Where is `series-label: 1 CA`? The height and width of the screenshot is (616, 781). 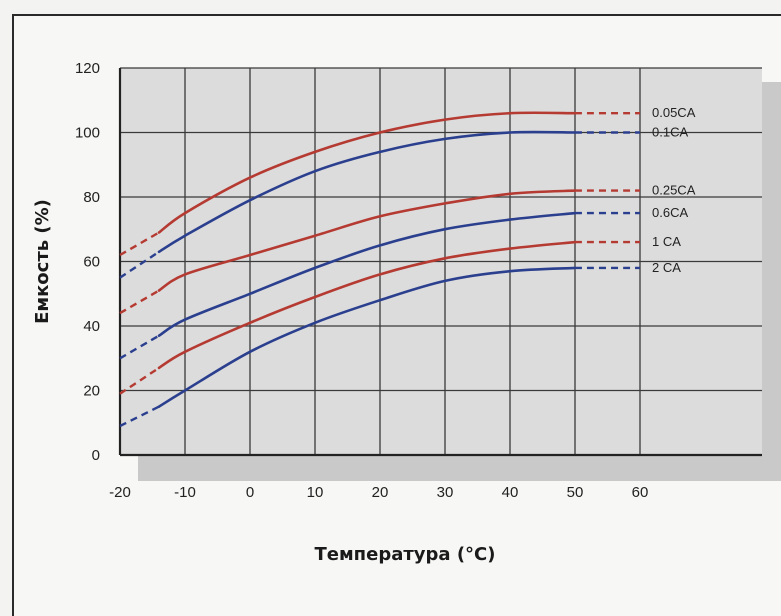 series-label: 1 CA is located at coordinates (666, 241).